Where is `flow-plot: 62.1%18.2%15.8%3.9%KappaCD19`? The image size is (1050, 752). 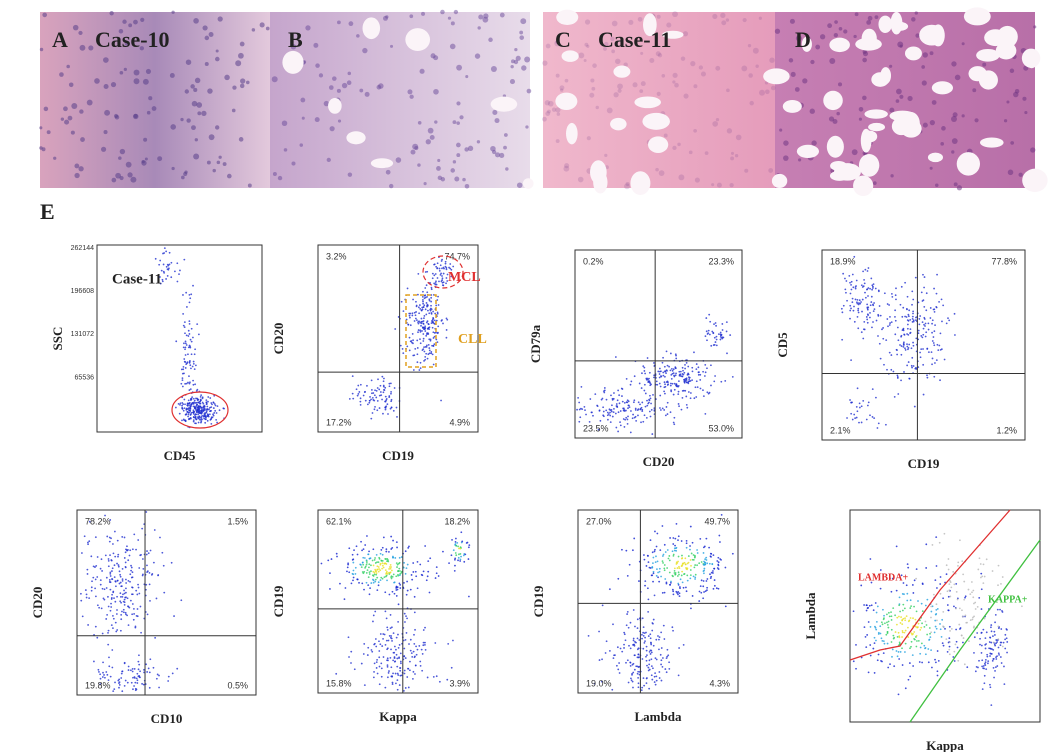
flow-plot: 62.1%18.2%15.8%3.9%KappaCD19 is located at coordinates (374, 617).